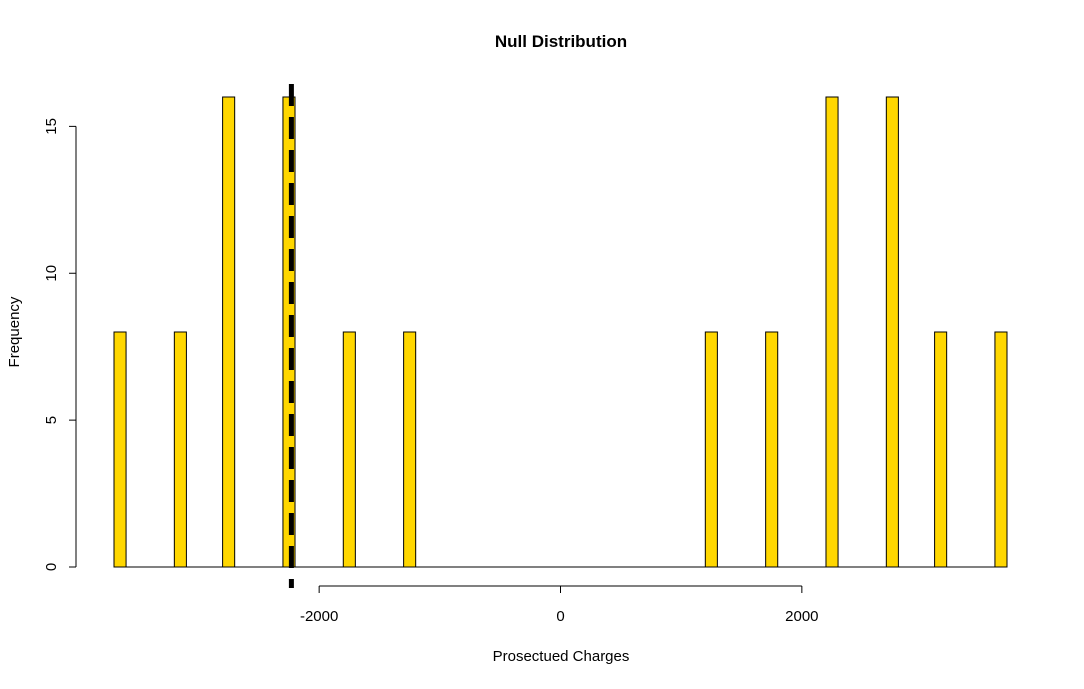 This screenshot has height=689, width=1084. Describe the element at coordinates (51, 126) in the screenshot. I see `y-tick-label: 15` at that location.